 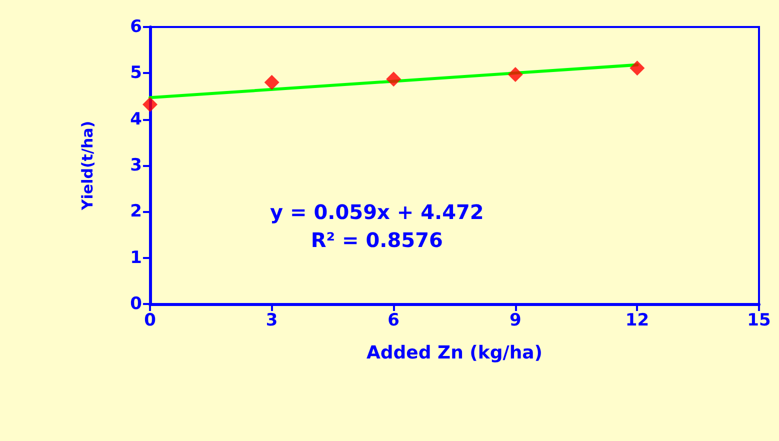 What do you see at coordinates (136, 258) in the screenshot?
I see `y-tick-label: 1` at bounding box center [136, 258].